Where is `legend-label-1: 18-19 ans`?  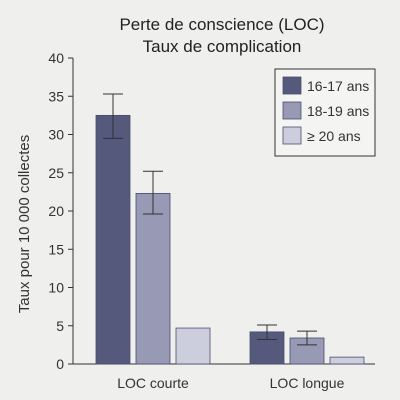
legend-label-1: 18-19 ans is located at coordinates (338, 111).